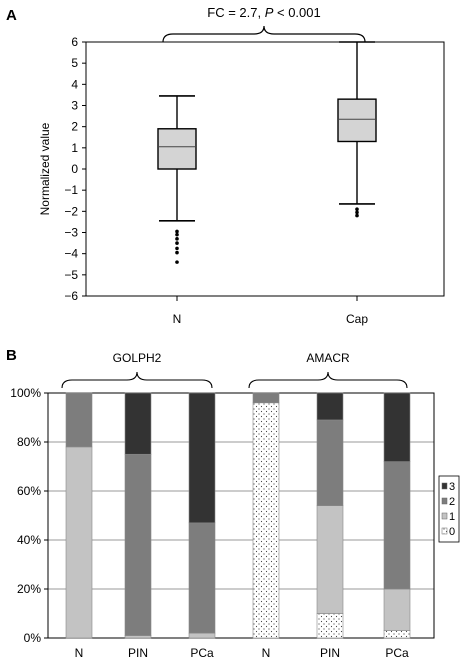  What do you see at coordinates (74, 84) in the screenshot?
I see `y-tick-label: 4` at bounding box center [74, 84].